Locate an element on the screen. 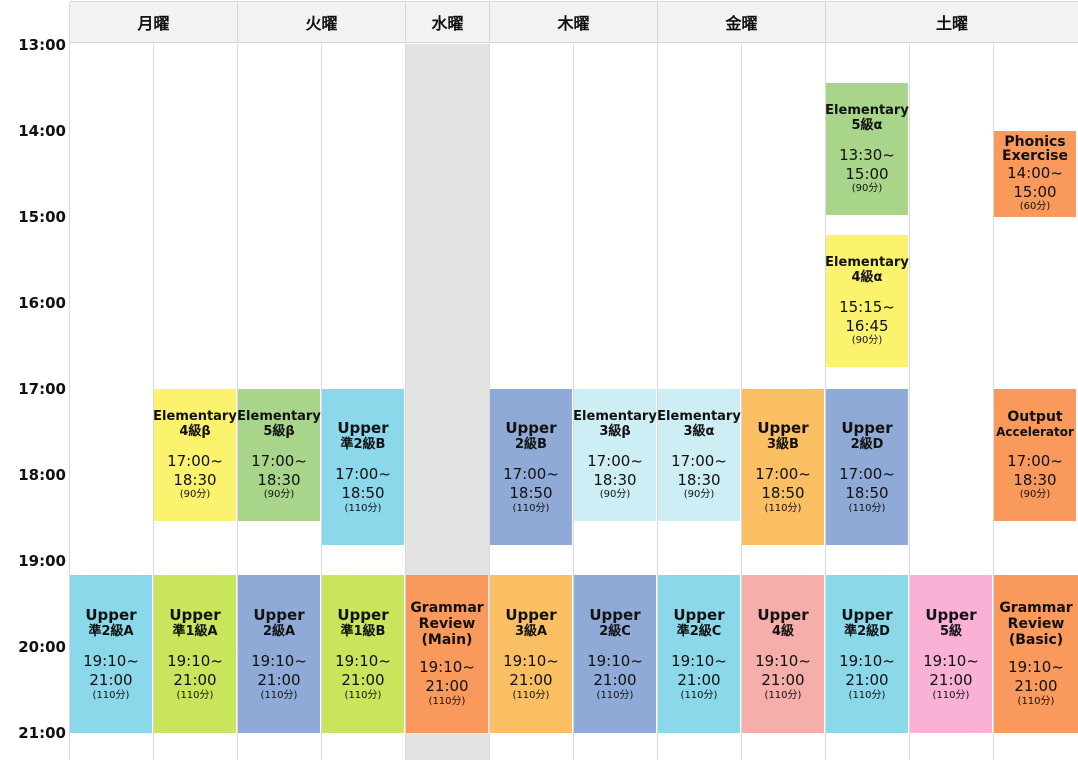  class-block: Upper 3級B 17:00~ 18:50 (110分) is located at coordinates (783, 467).